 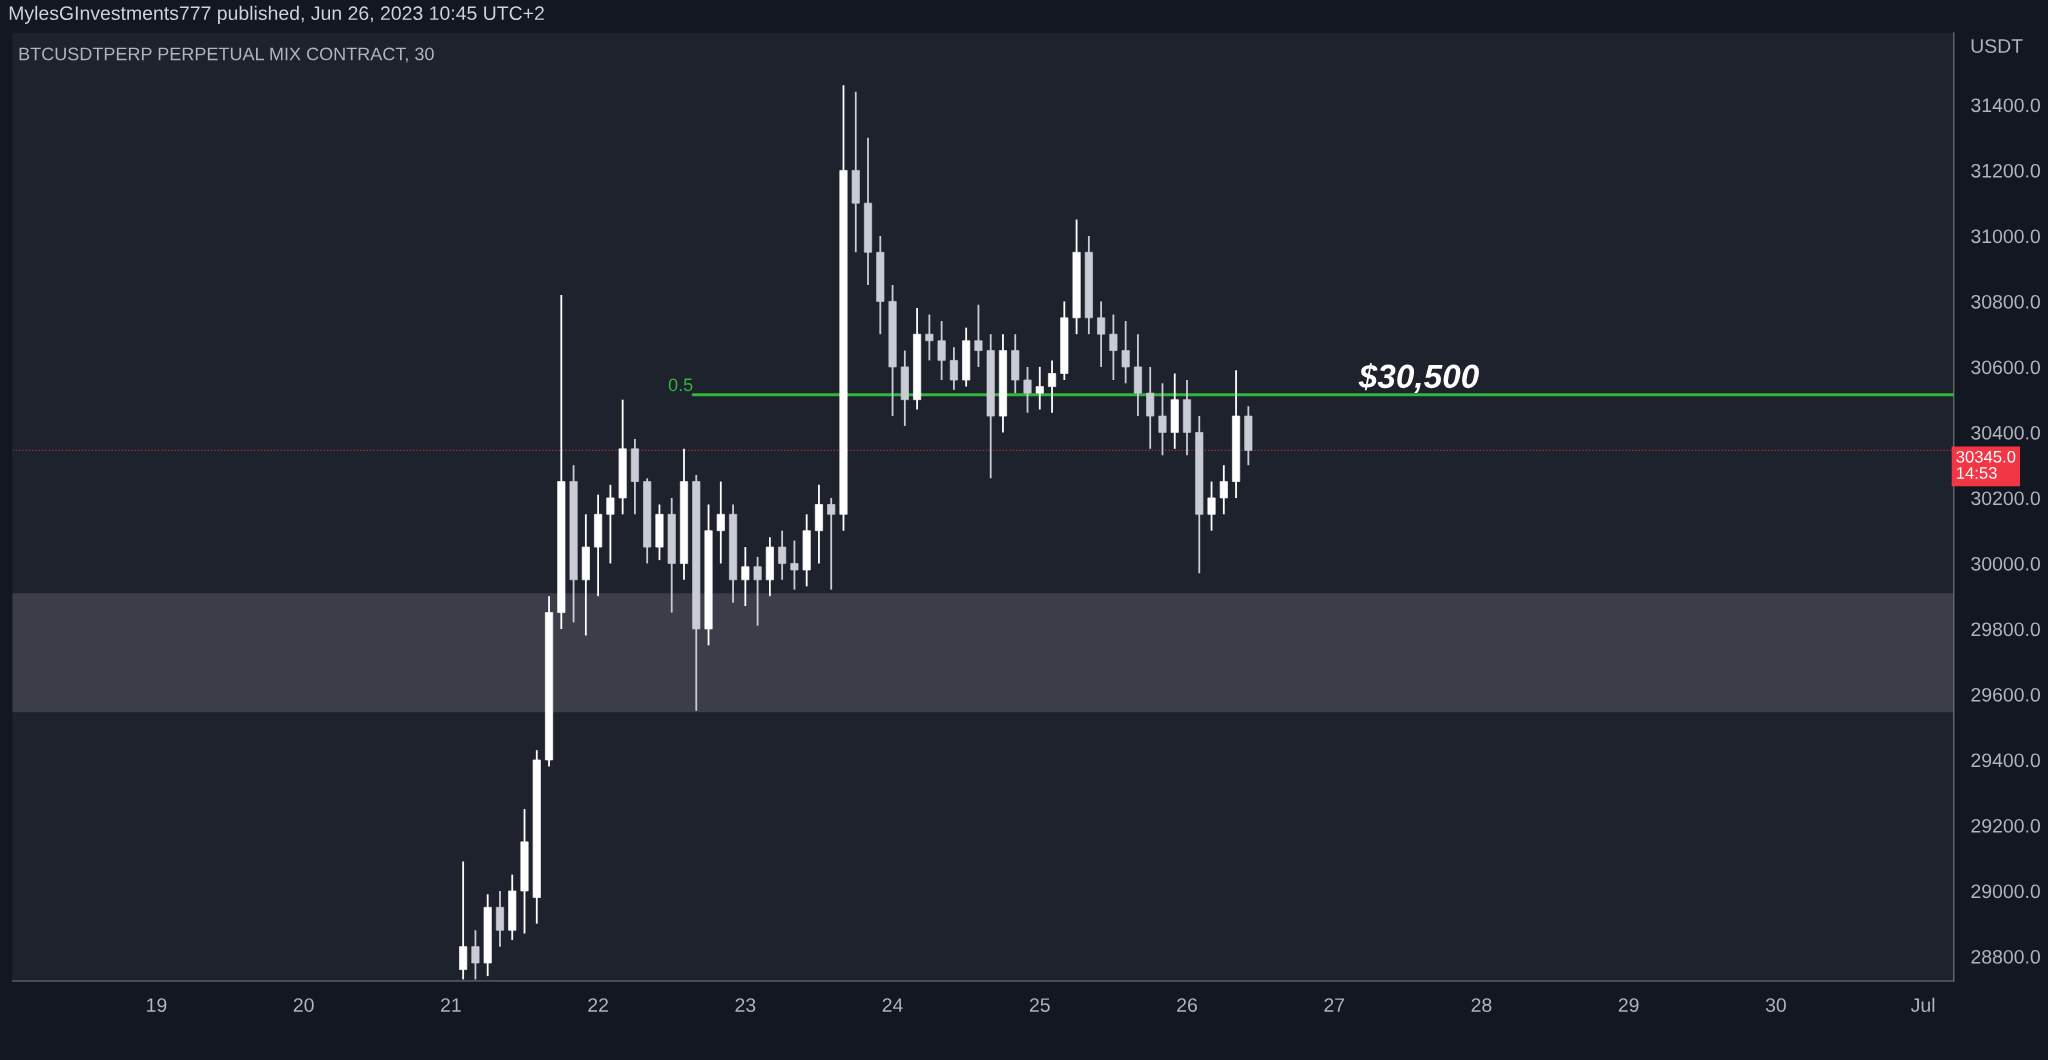 What do you see at coordinates (2005, 629) in the screenshot?
I see `y-tick-label: 29800.0` at bounding box center [2005, 629].